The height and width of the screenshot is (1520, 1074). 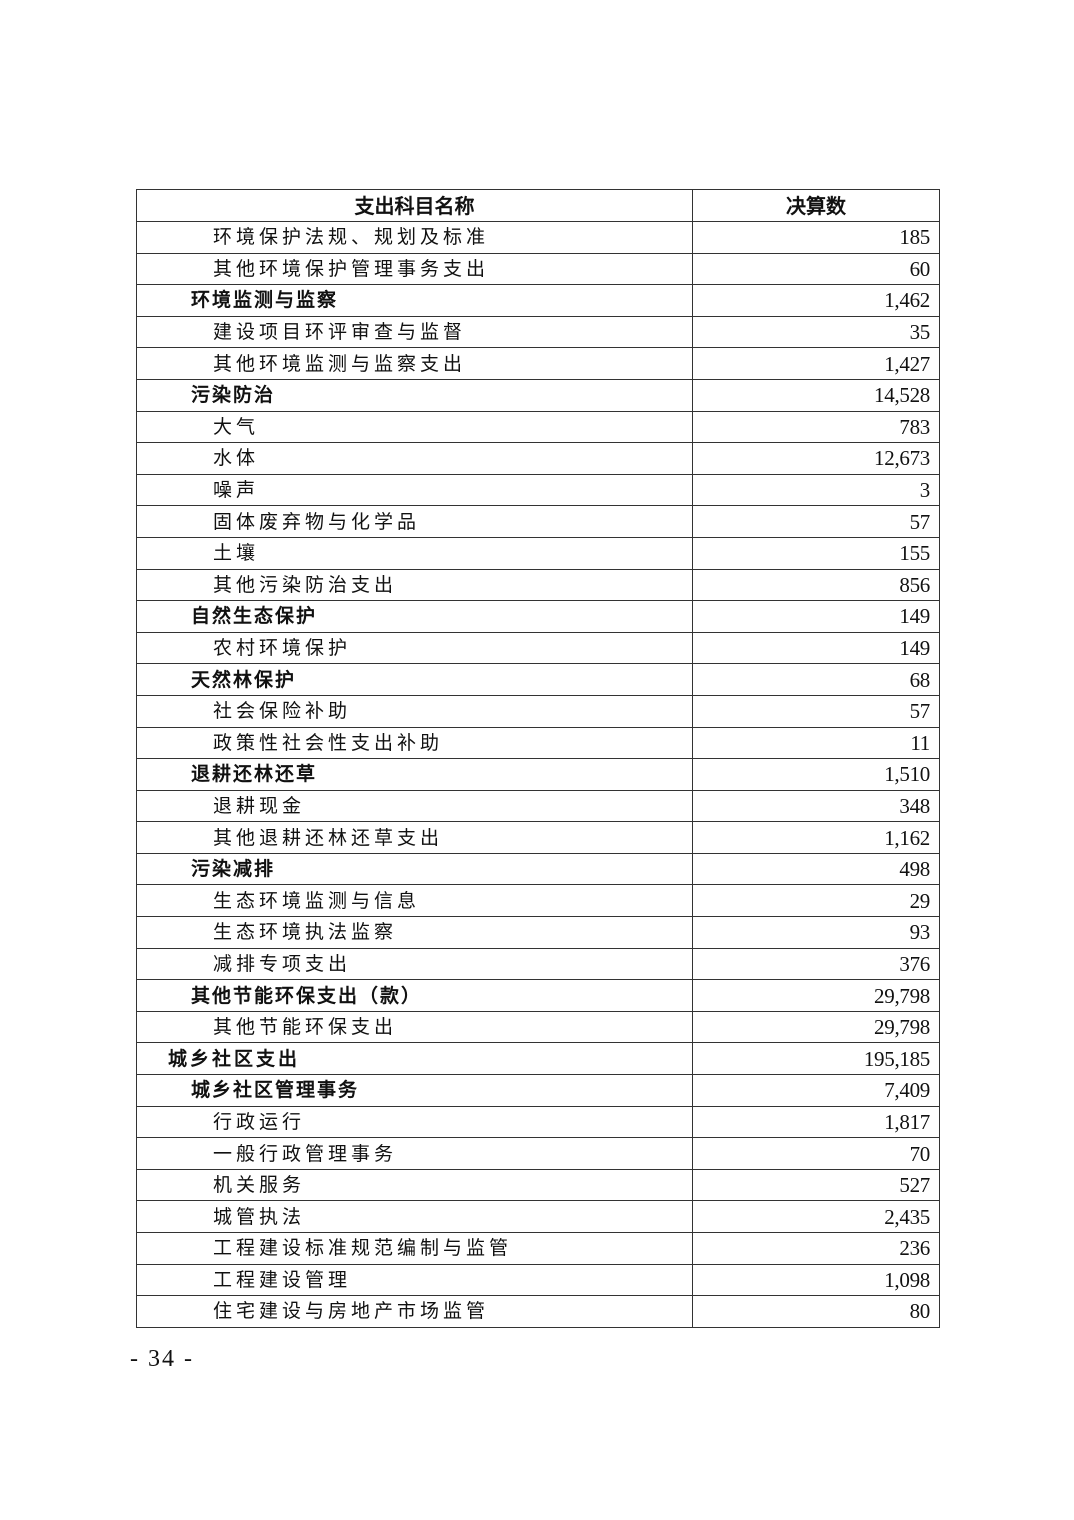 What do you see at coordinates (816, 964) in the screenshot?
I see `item-value: 376` at bounding box center [816, 964].